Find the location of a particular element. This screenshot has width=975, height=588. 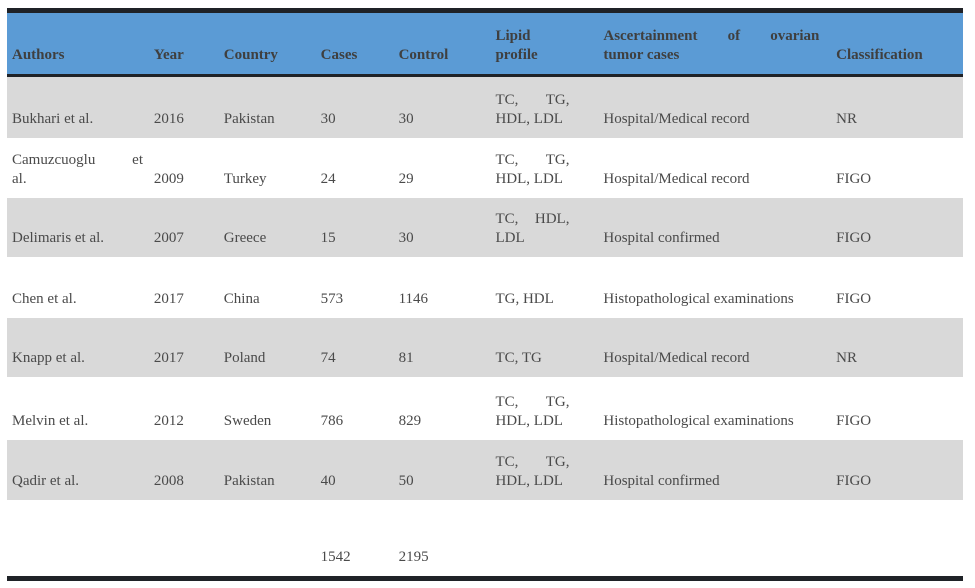

cell-year: 2009 is located at coordinates (189, 184).